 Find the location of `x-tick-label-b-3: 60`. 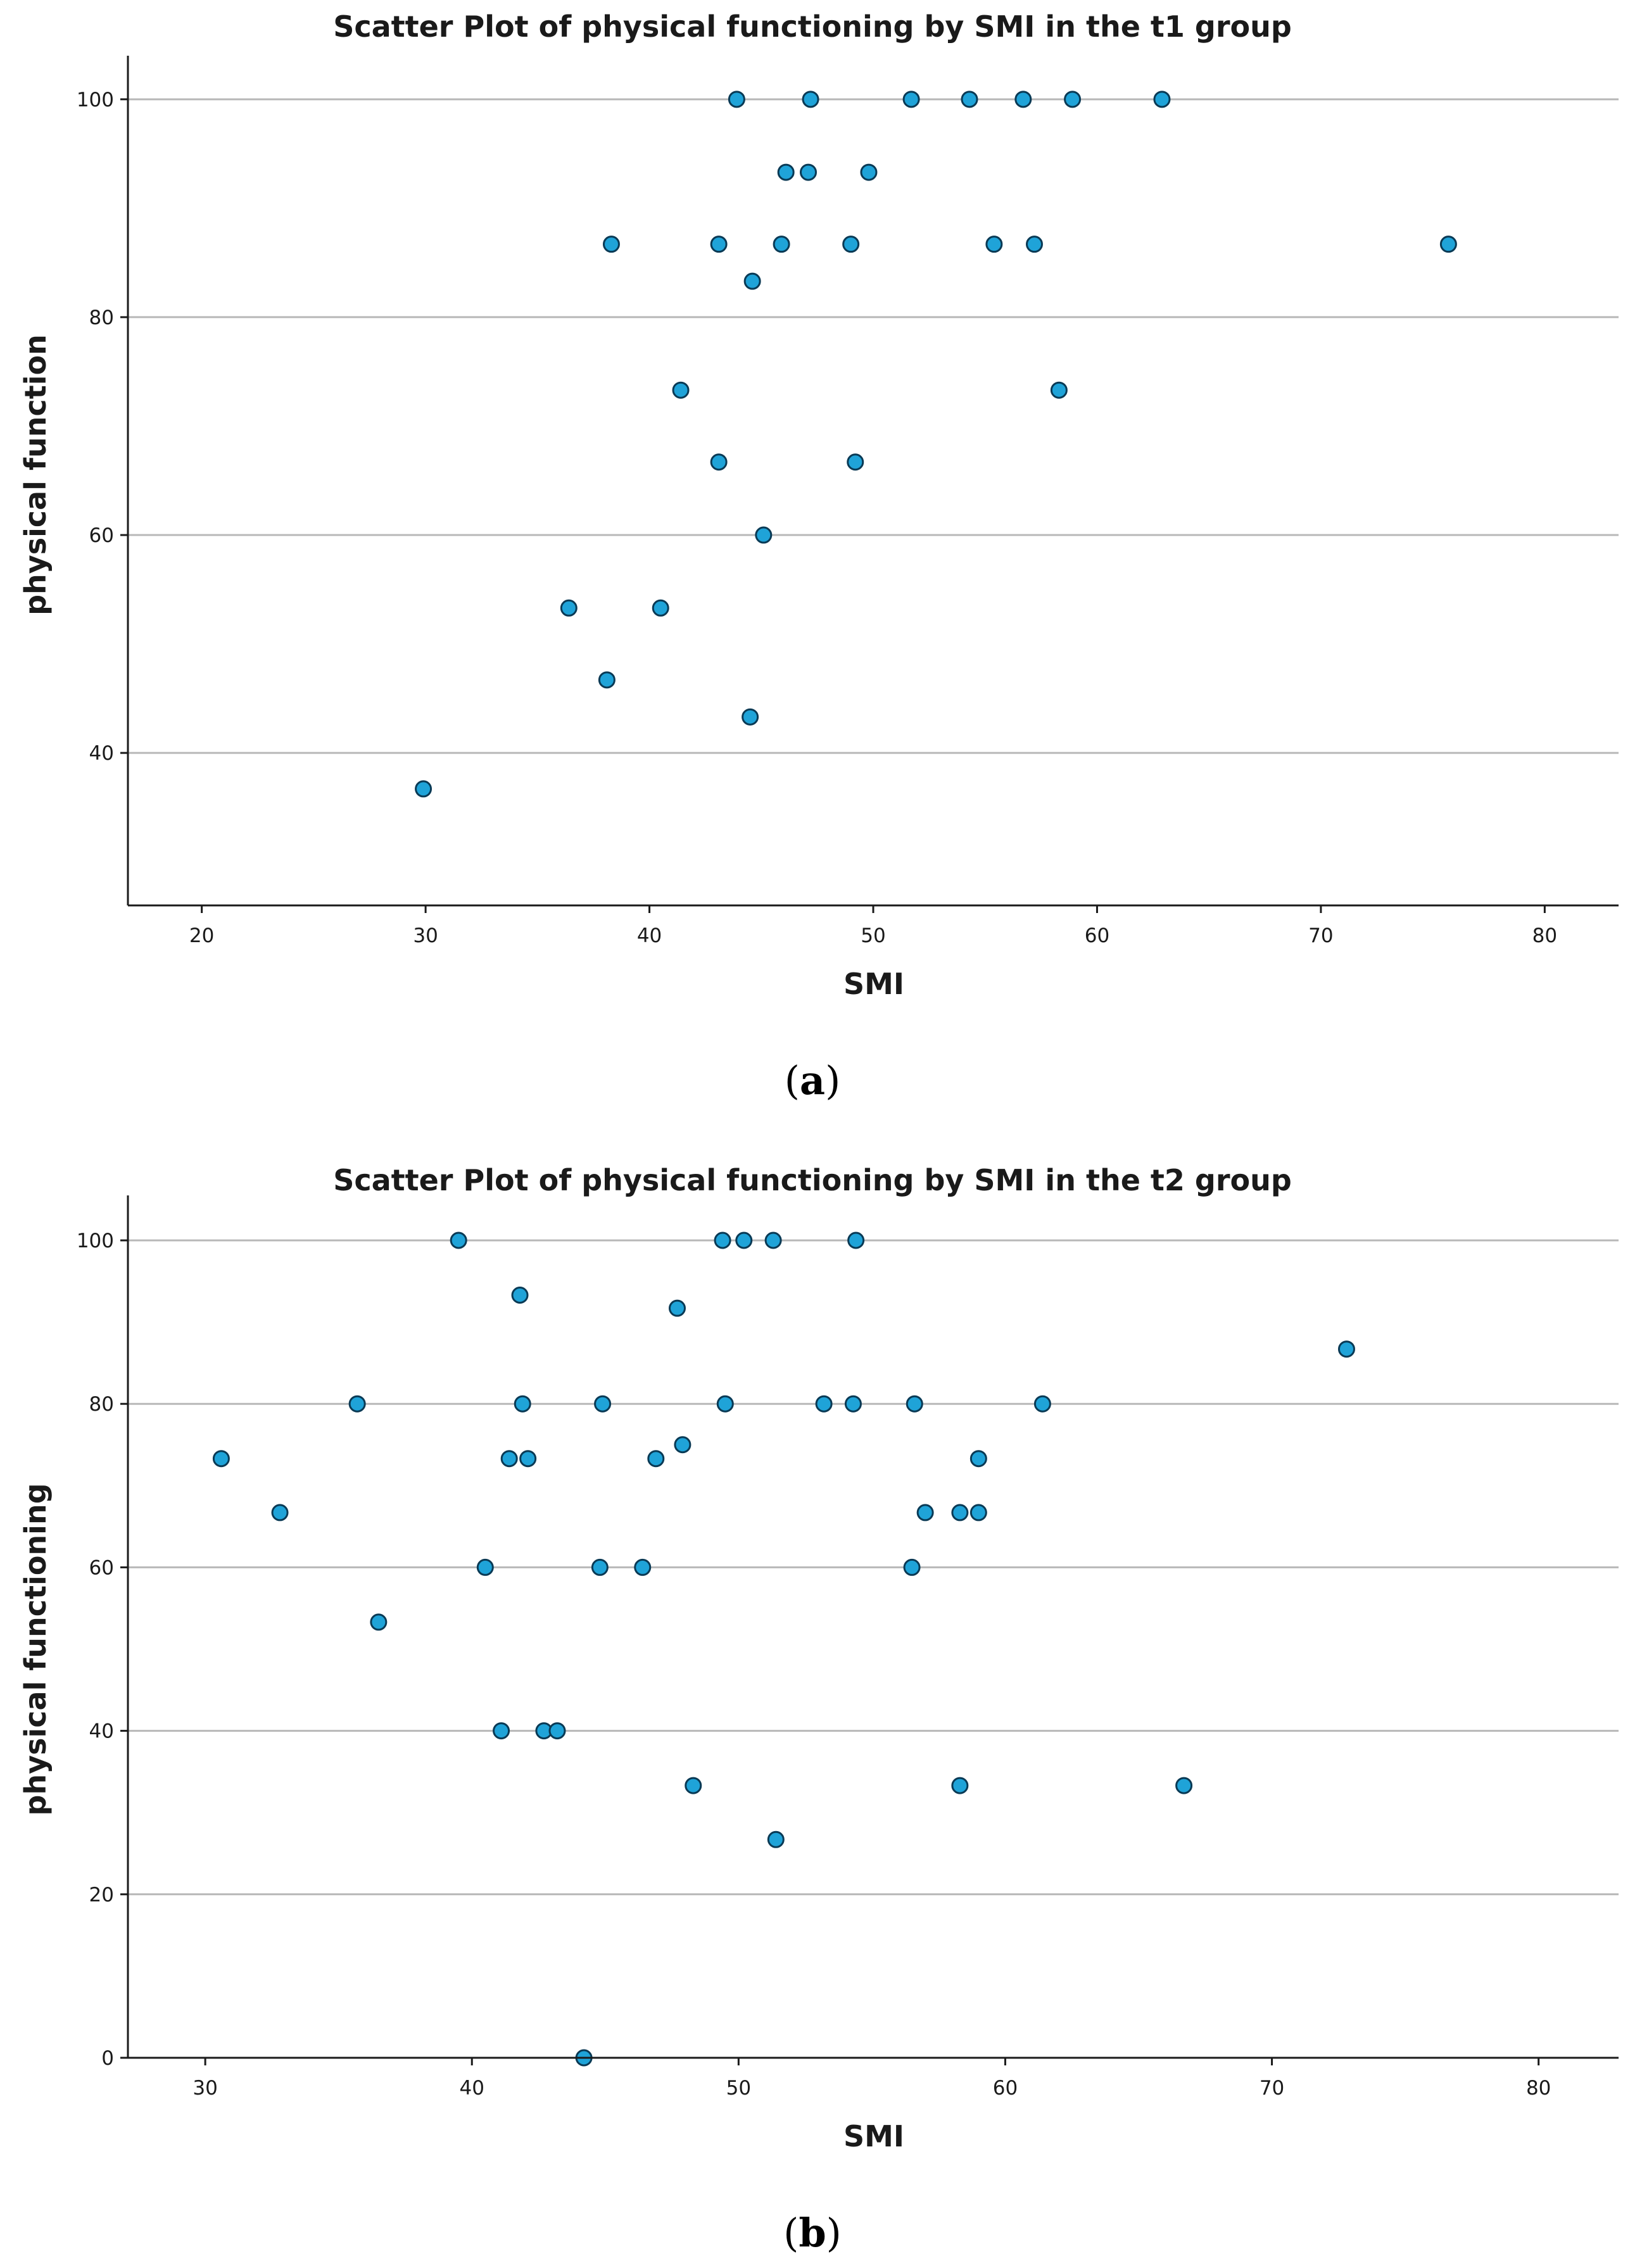

x-tick-label-b-3: 60 is located at coordinates (1005, 2088).